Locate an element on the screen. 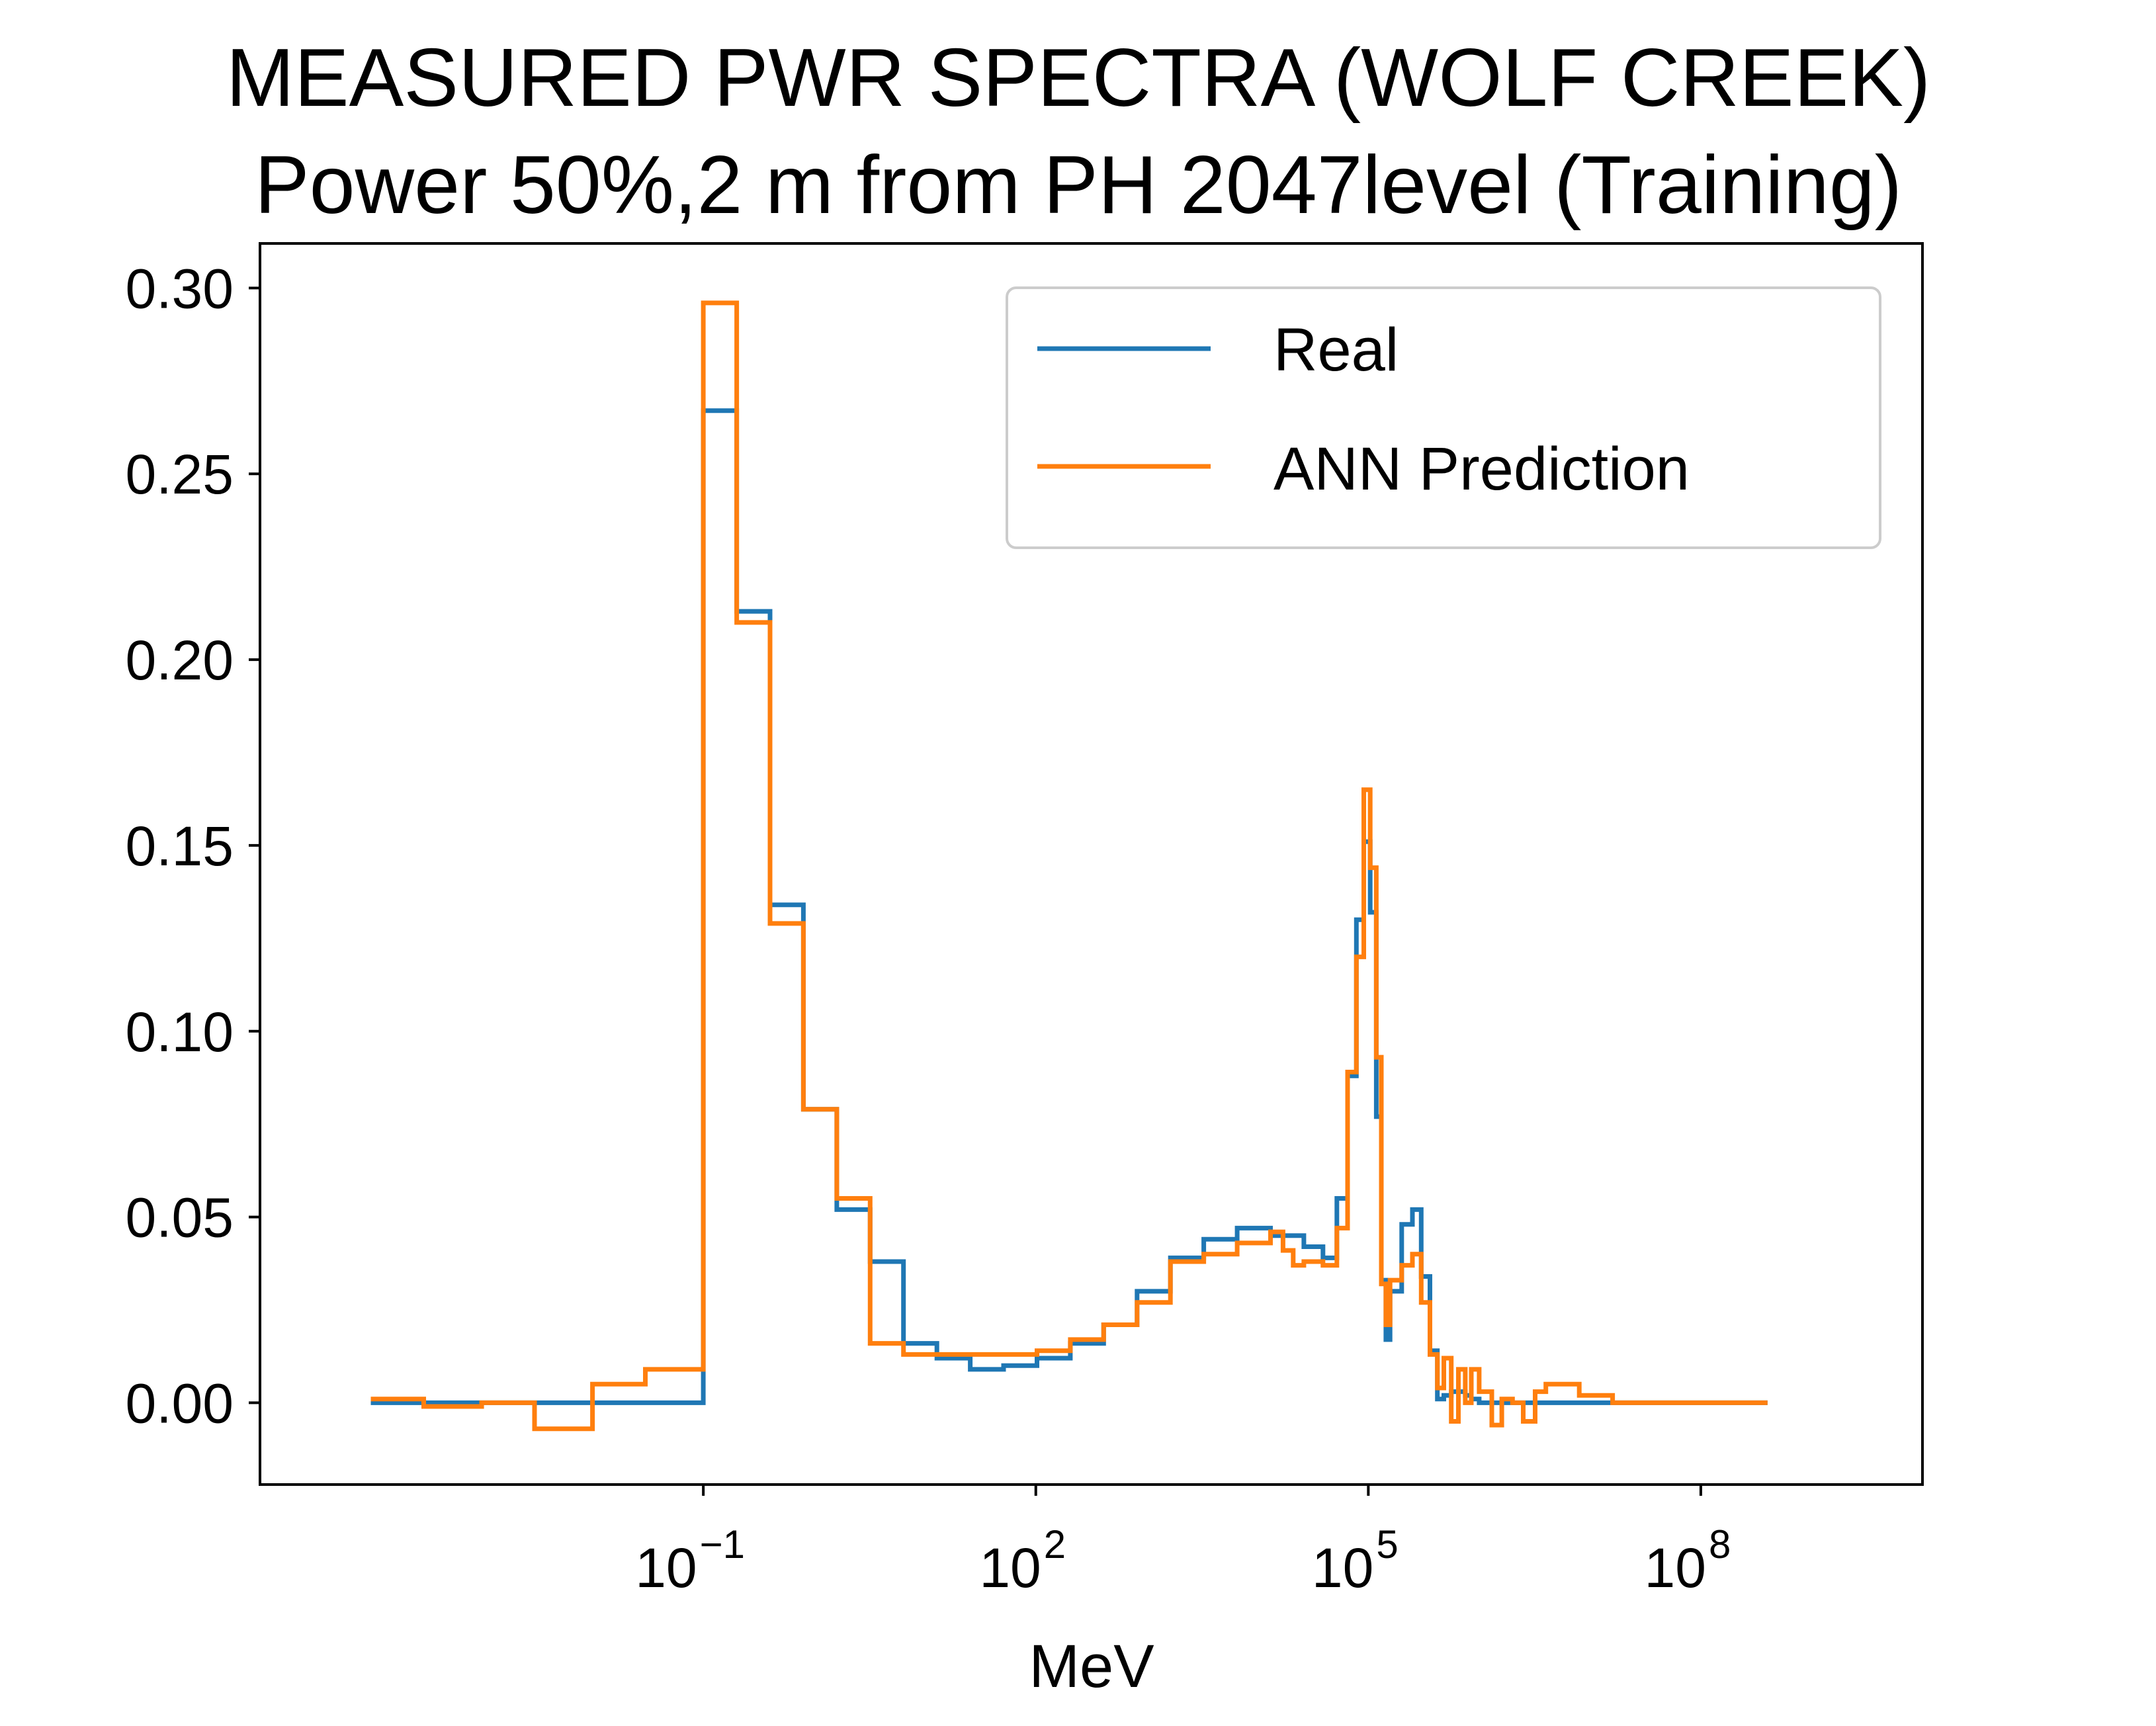  chart-title: MEASURED PWR SPECTRA (WOLF CREEK) is located at coordinates (1078, 78).